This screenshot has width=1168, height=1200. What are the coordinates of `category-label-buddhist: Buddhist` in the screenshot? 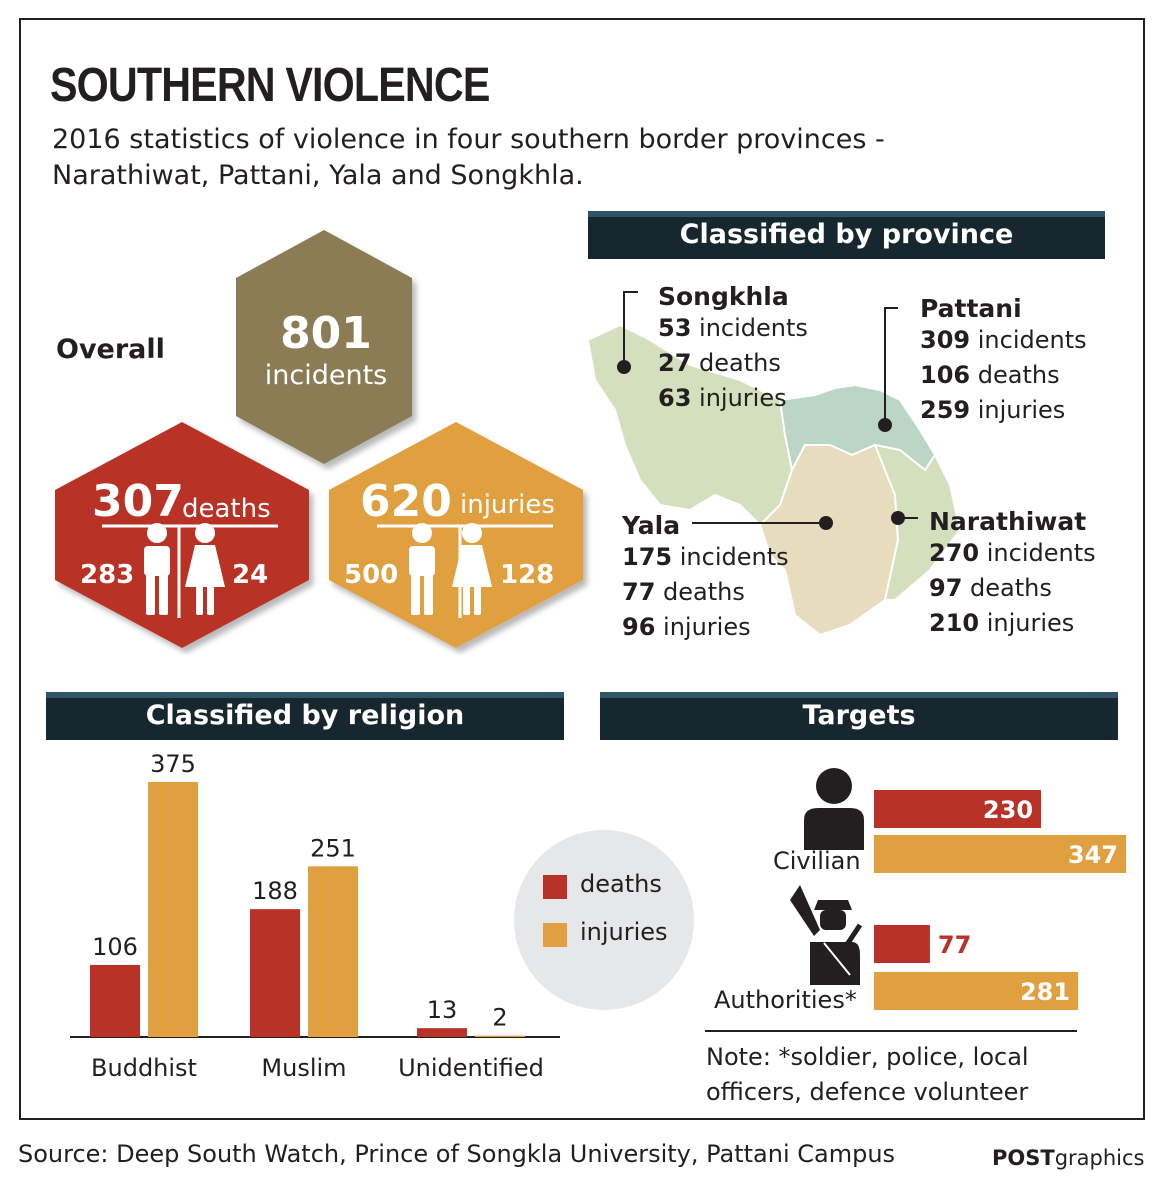 It's located at (144, 1068).